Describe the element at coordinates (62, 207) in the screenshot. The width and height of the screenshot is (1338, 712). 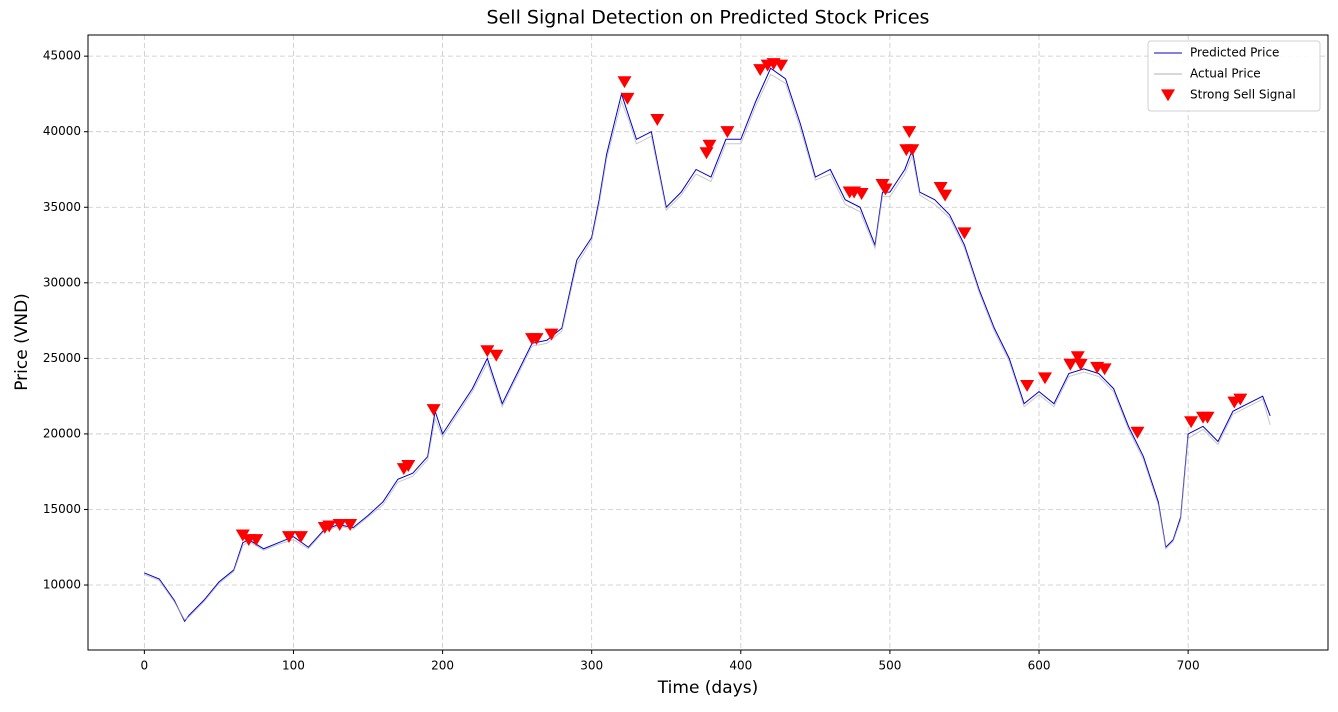
I see `y-tick-label: 35000` at that location.